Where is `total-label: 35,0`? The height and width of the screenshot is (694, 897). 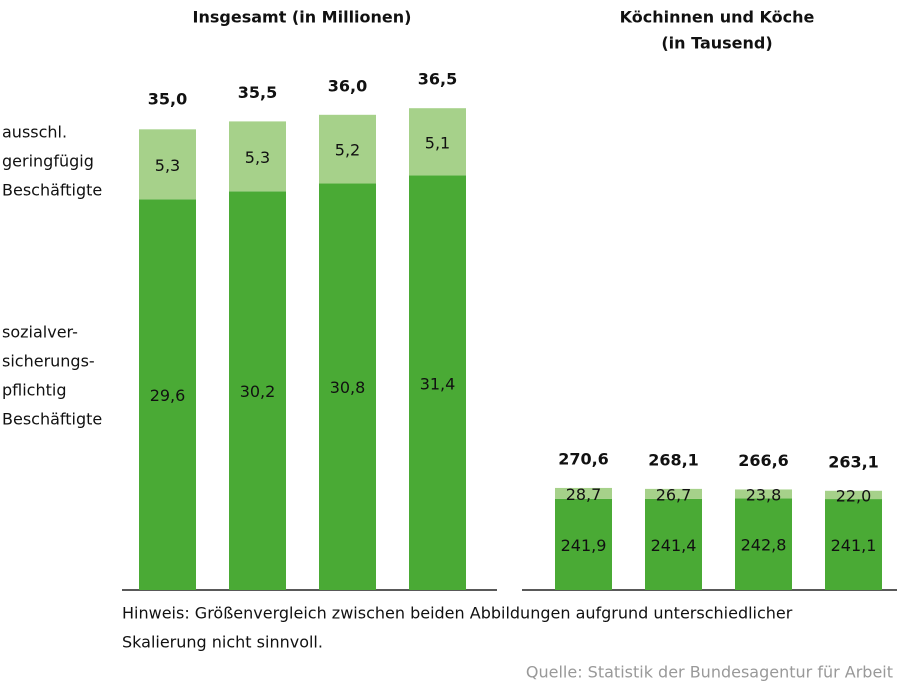
total-label: 35,0 is located at coordinates (167, 99).